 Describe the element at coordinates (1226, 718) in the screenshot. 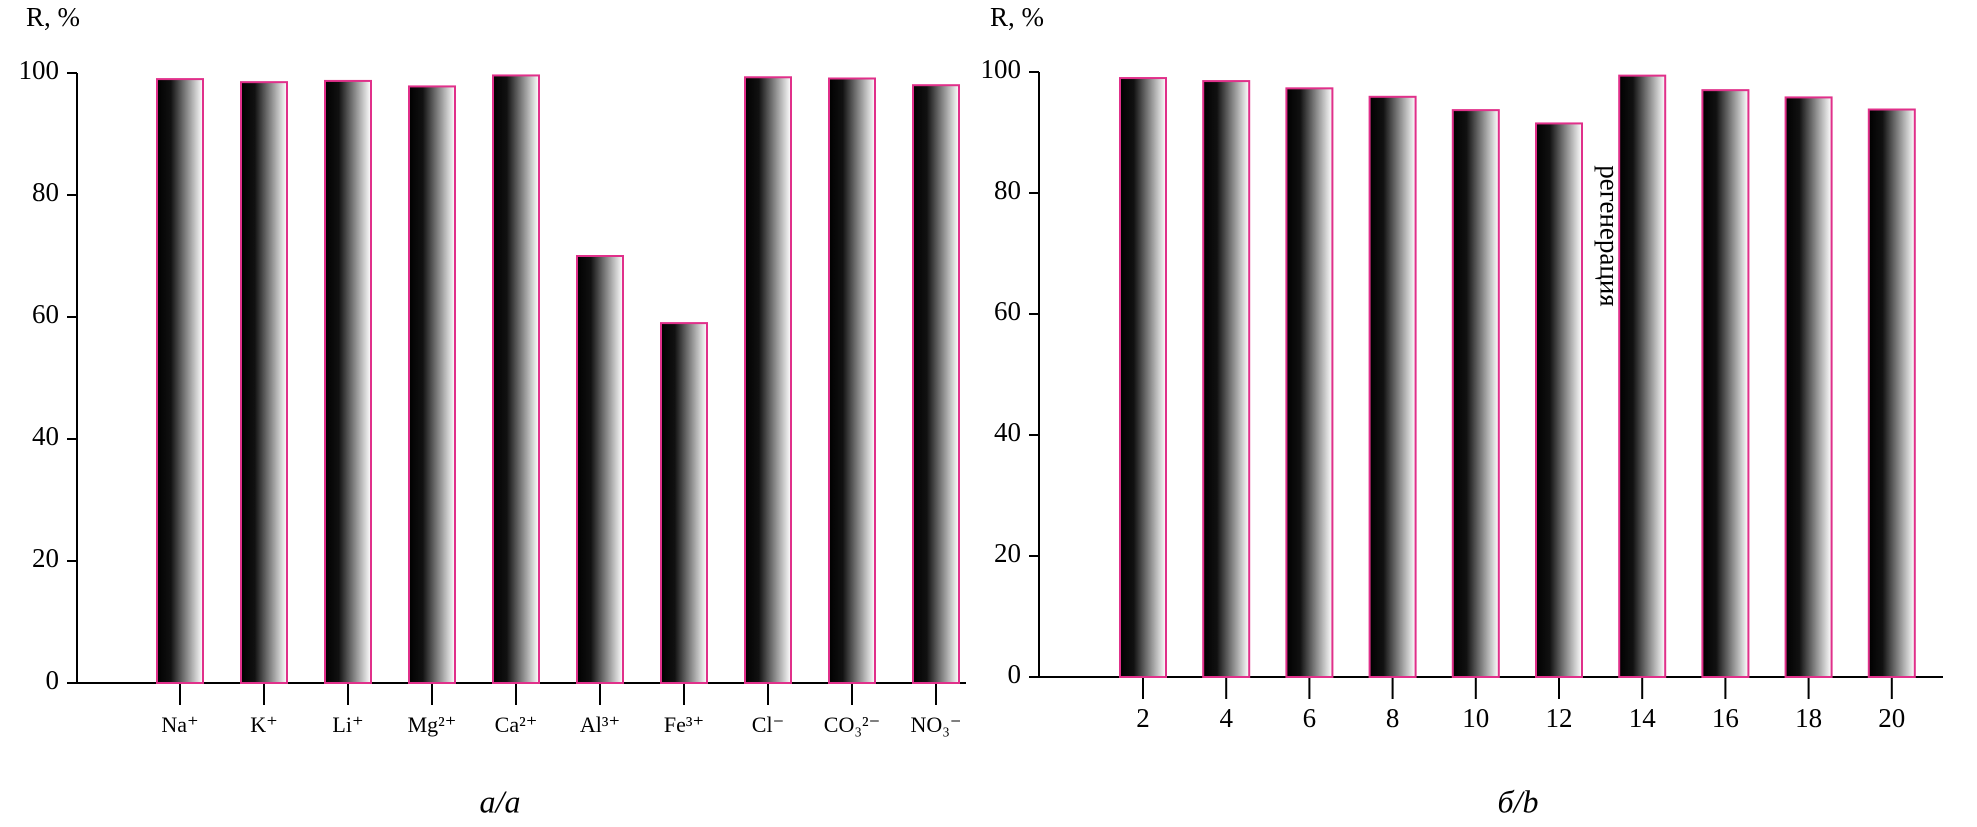

I see `x-tick-label: 4` at that location.